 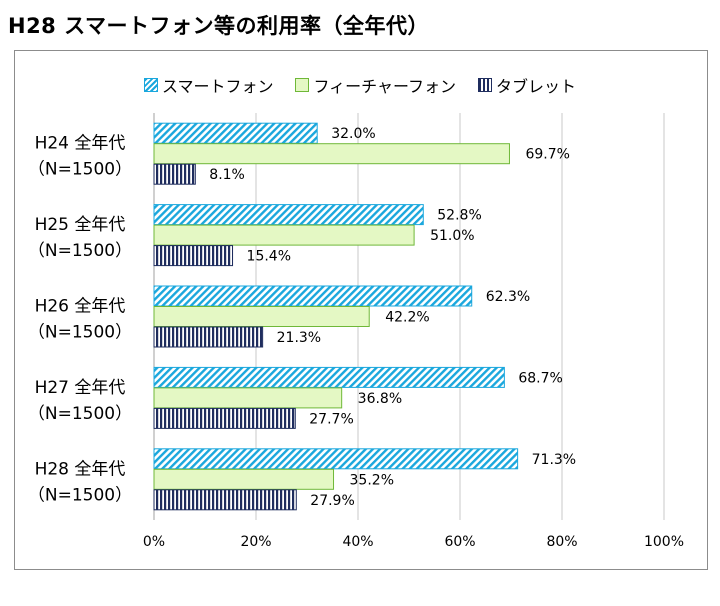 What do you see at coordinates (269, 257) in the screenshot?
I see `value-label-tablet: 15.4%` at bounding box center [269, 257].